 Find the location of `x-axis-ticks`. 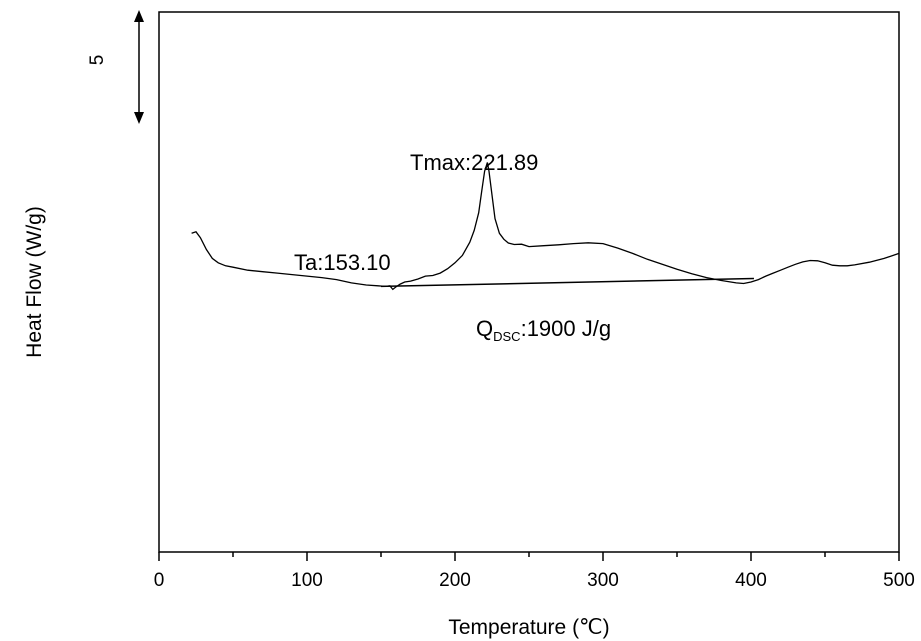

x-axis-ticks is located at coordinates (529, 556).